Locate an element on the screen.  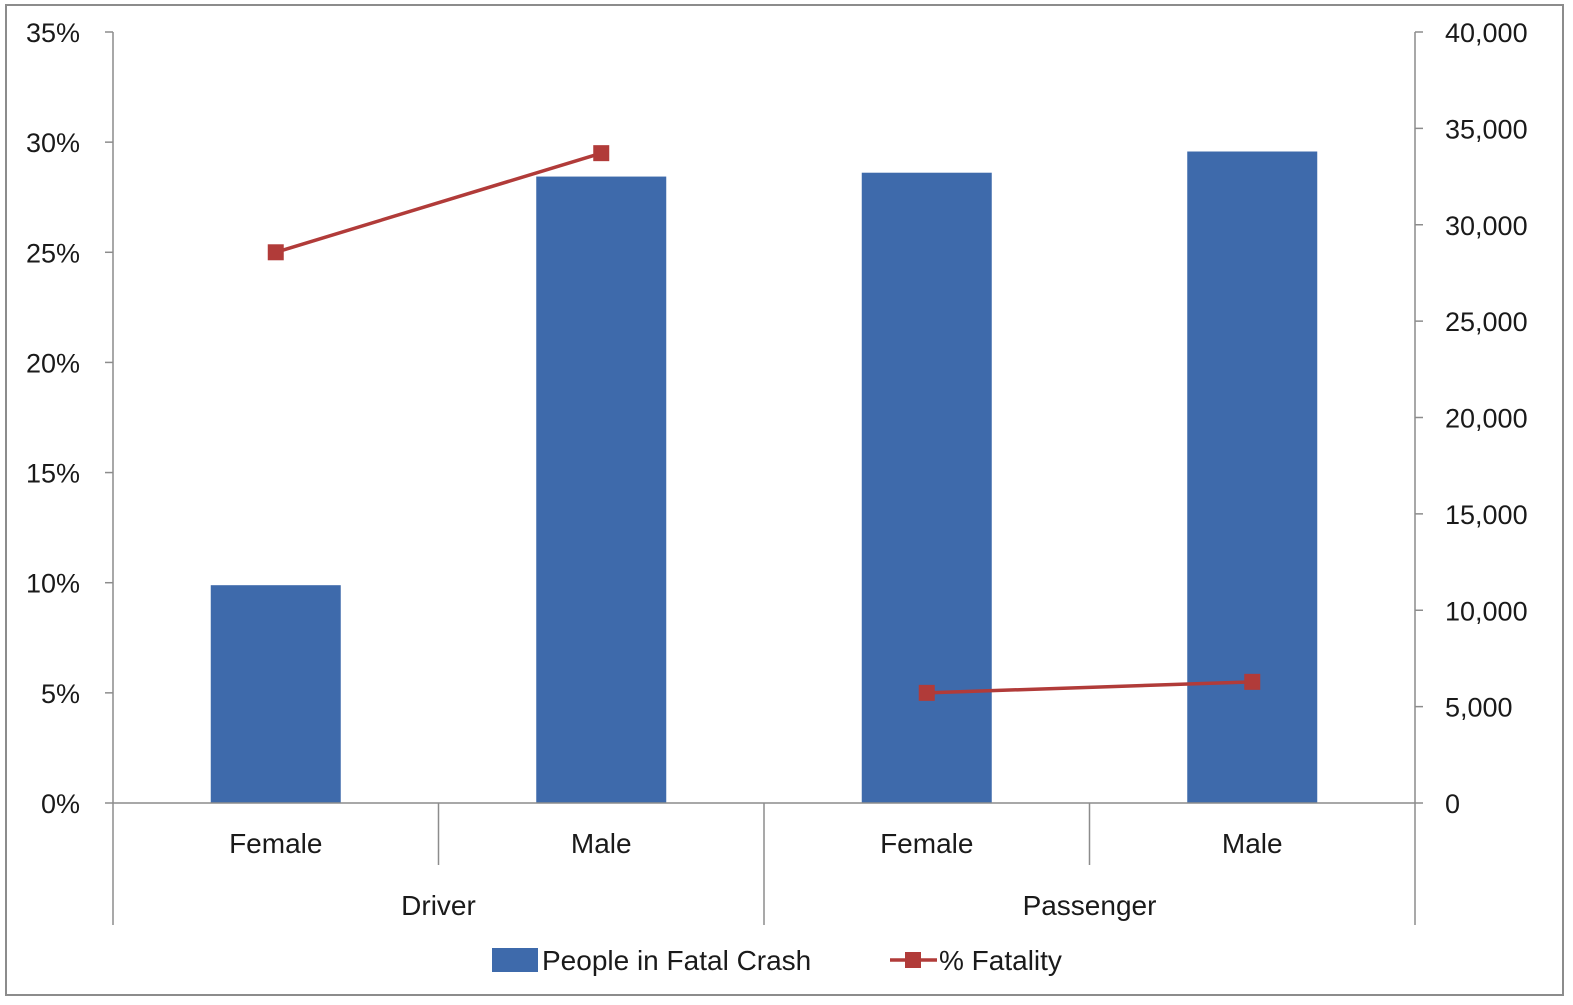
x-axis-group-label: Driver is located at coordinates (438, 905).